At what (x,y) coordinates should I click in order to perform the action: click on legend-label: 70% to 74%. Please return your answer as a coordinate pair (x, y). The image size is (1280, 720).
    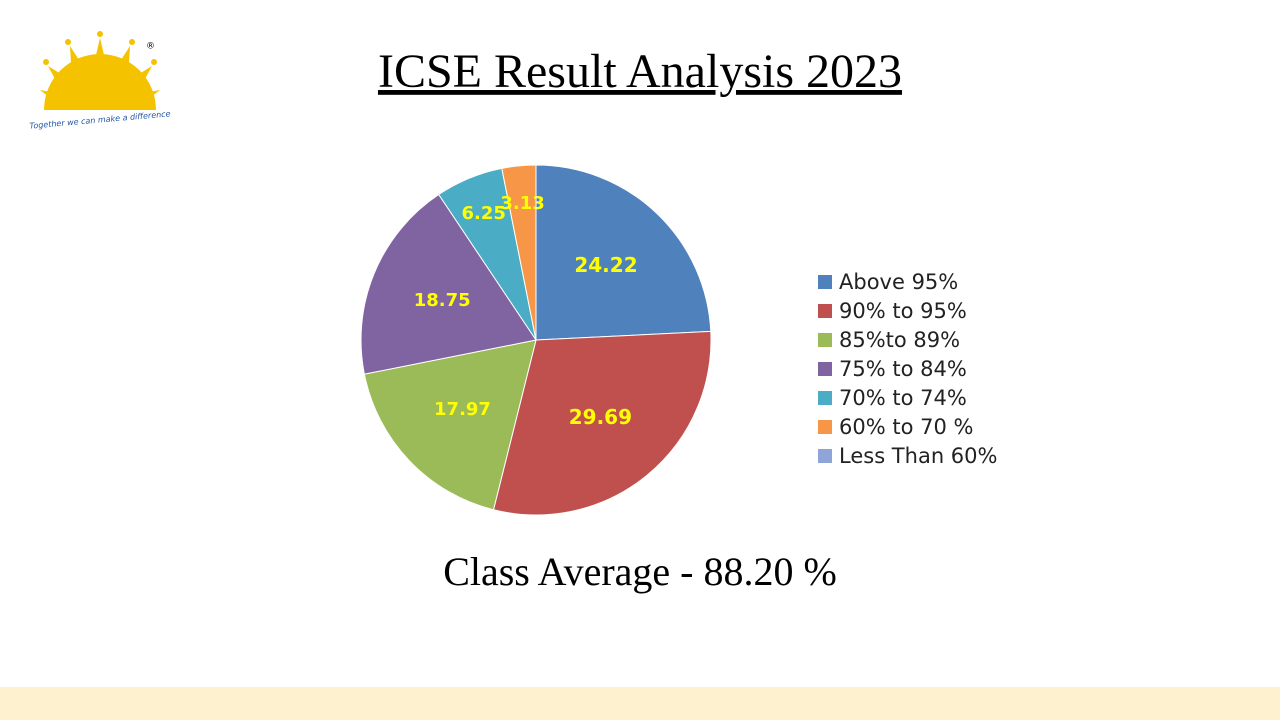
    Looking at the image, I should click on (903, 398).